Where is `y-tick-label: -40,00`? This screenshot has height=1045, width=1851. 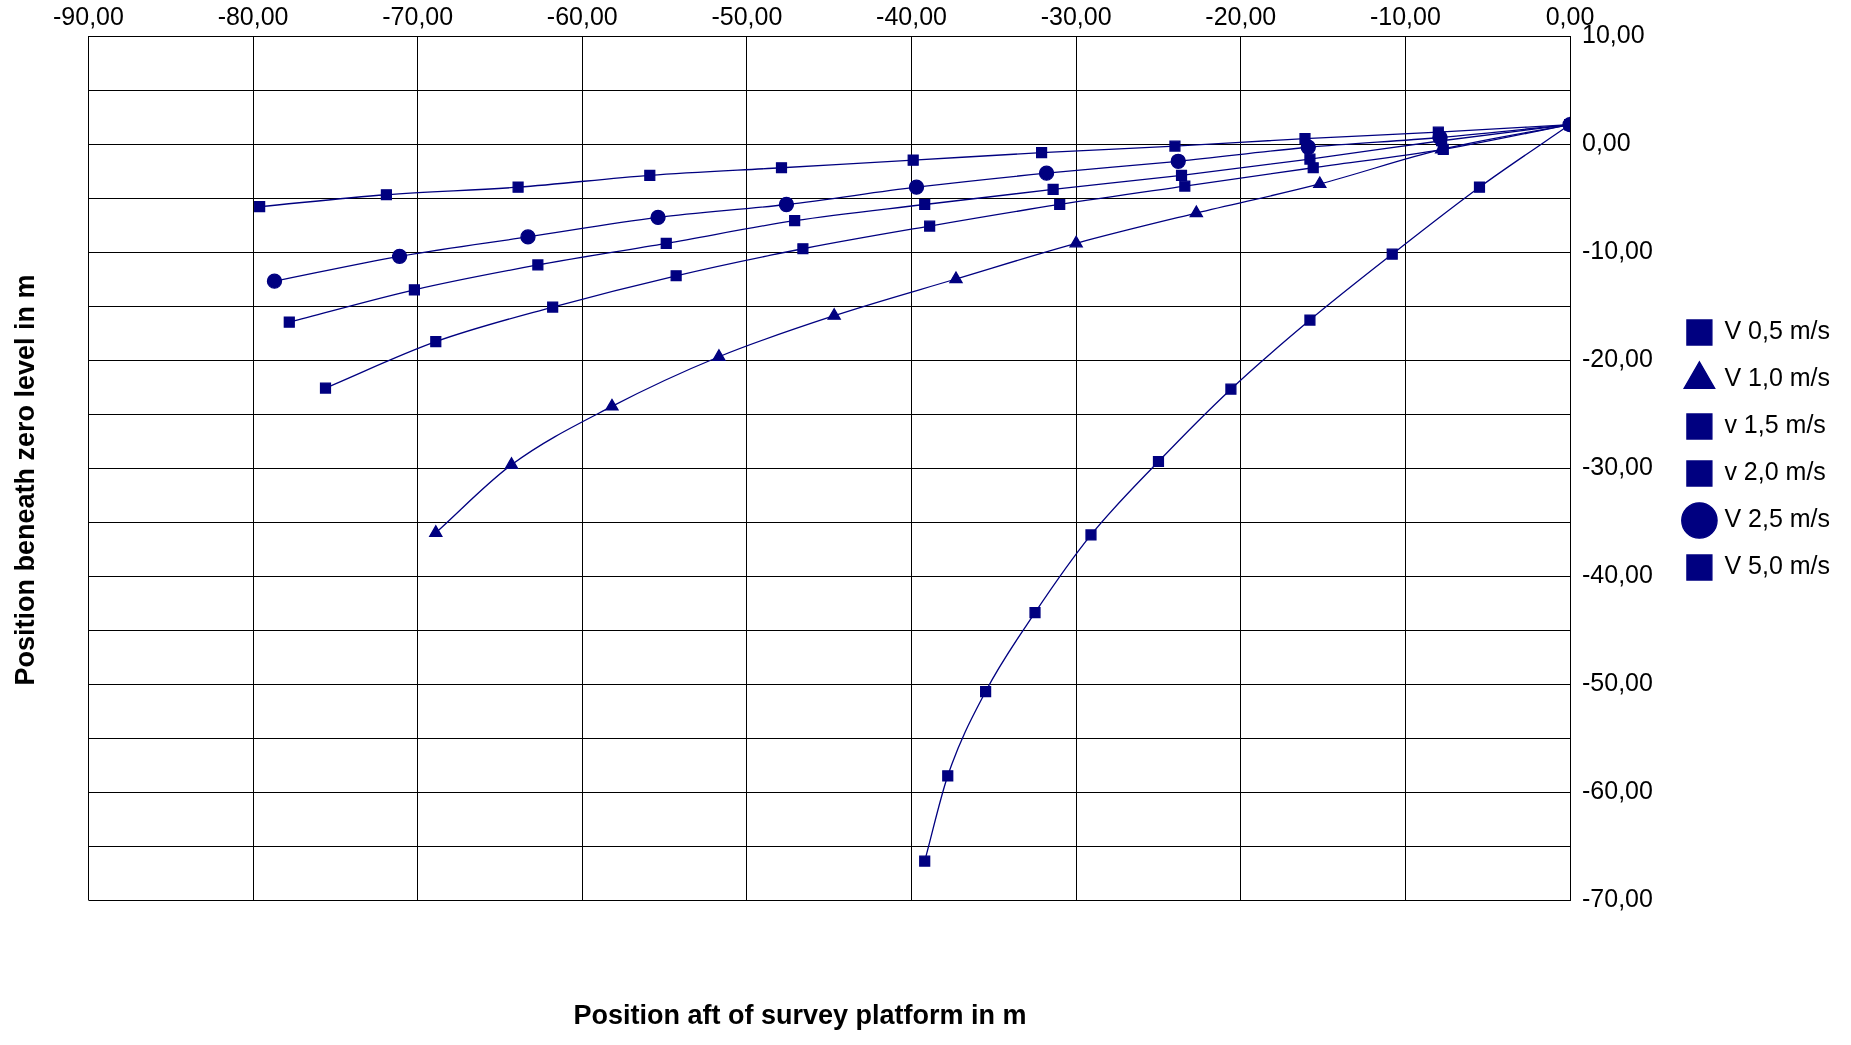 y-tick-label: -40,00 is located at coordinates (1617, 573).